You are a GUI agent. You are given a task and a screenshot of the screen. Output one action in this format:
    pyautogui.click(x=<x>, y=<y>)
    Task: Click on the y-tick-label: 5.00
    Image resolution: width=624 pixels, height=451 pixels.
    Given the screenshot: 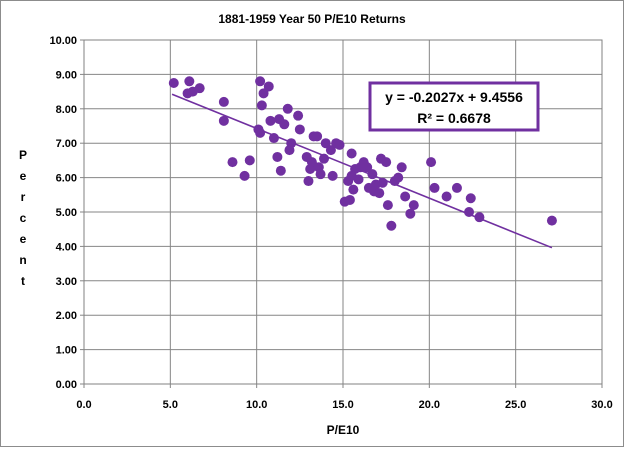 What is the action you would take?
    pyautogui.click(x=66, y=213)
    